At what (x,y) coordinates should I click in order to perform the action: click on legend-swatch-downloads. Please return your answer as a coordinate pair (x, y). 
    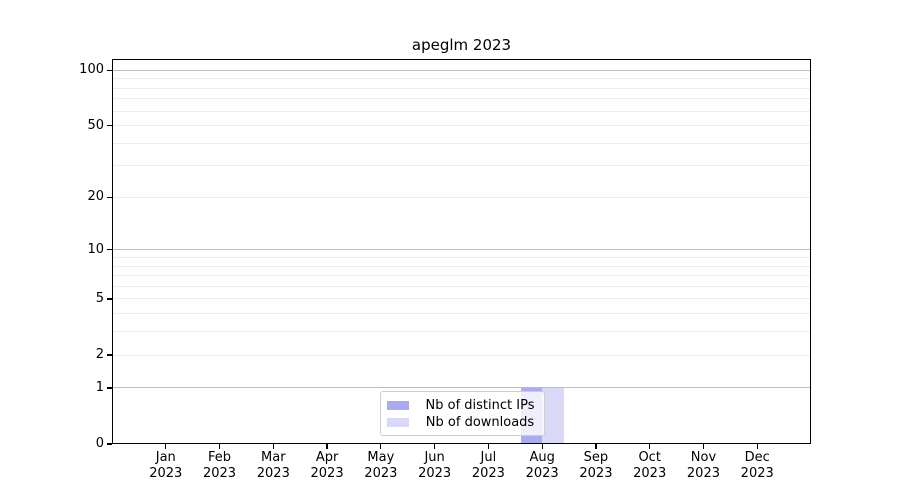
    Looking at the image, I should click on (398, 422).